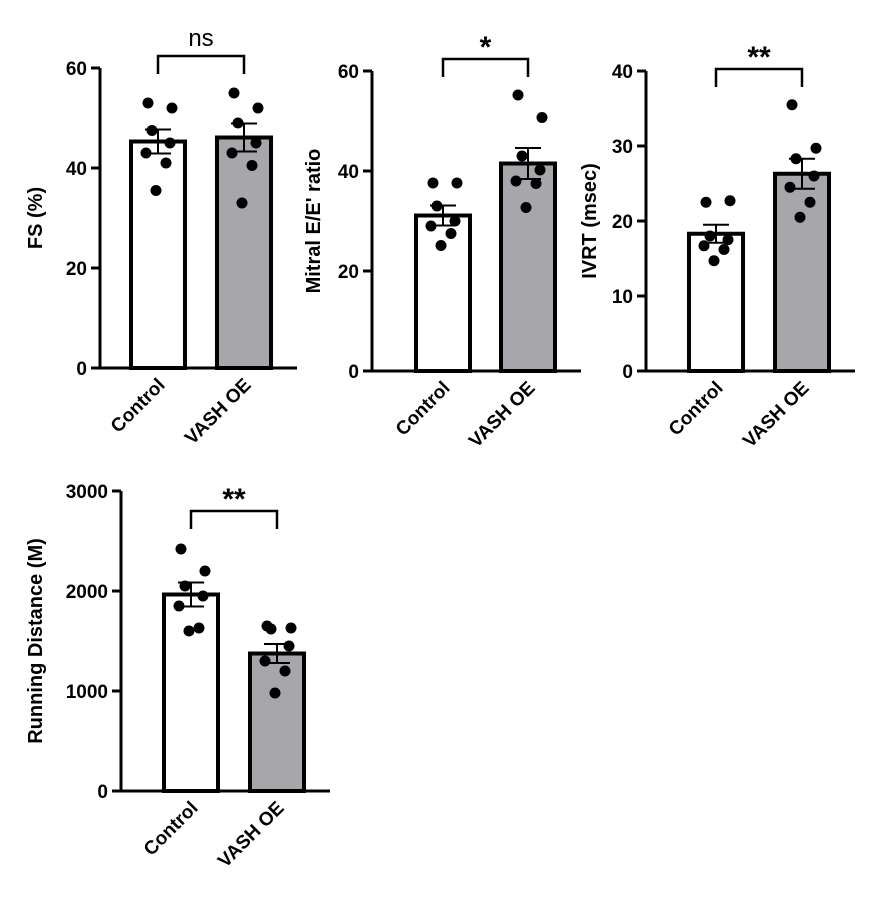 Image resolution: width=876 pixels, height=917 pixels. Describe the element at coordinates (36, 641) in the screenshot. I see `y-axis-label: Running Distance (M)` at that location.